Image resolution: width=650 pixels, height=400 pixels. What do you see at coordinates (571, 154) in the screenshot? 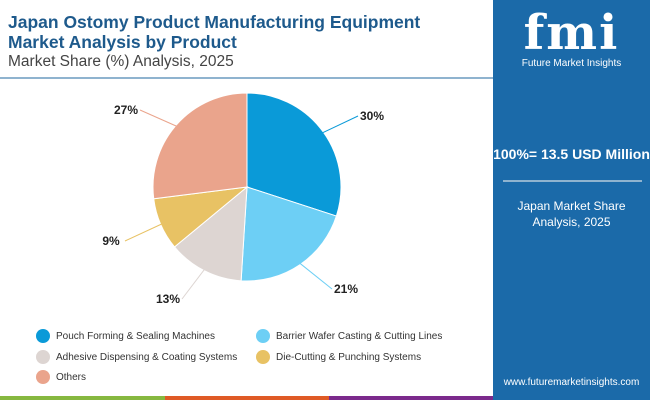
I see `market-total: 100%= 13.5 USD Million` at bounding box center [571, 154].